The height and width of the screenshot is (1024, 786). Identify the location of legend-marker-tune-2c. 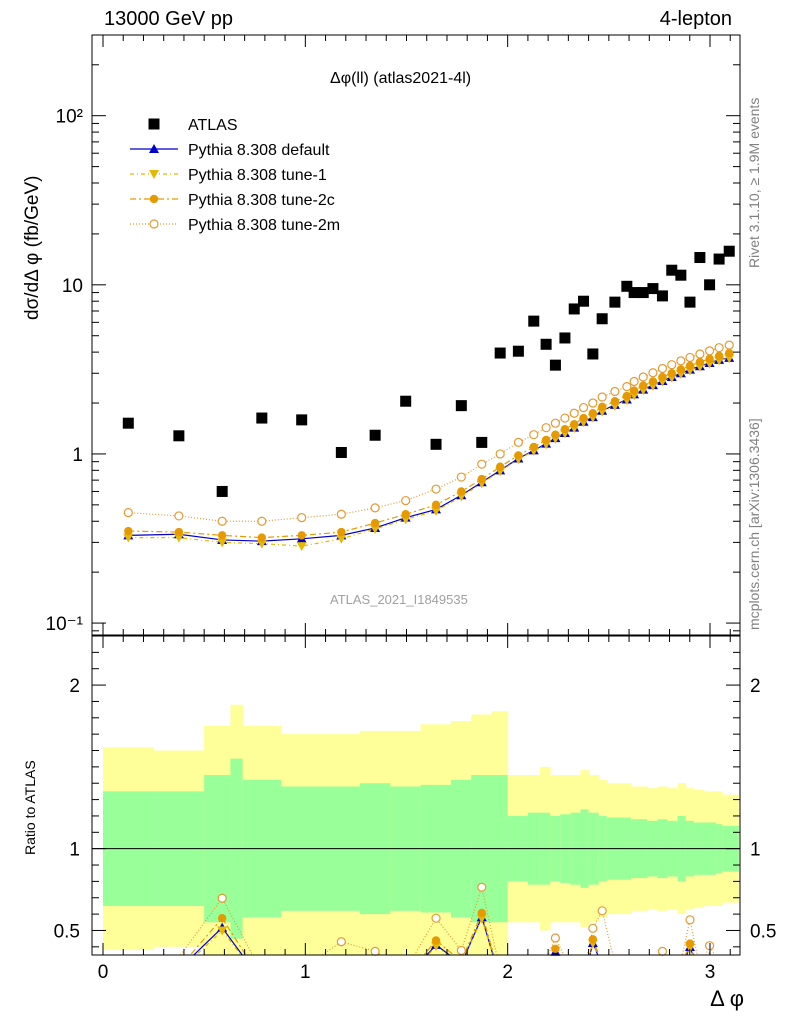
(154, 199).